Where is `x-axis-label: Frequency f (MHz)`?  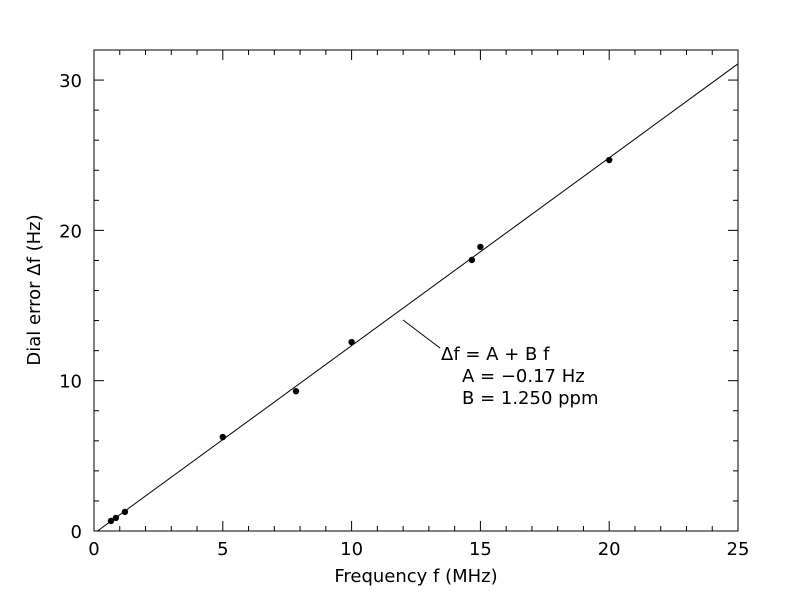
x-axis-label: Frequency f (MHz) is located at coordinates (415, 576).